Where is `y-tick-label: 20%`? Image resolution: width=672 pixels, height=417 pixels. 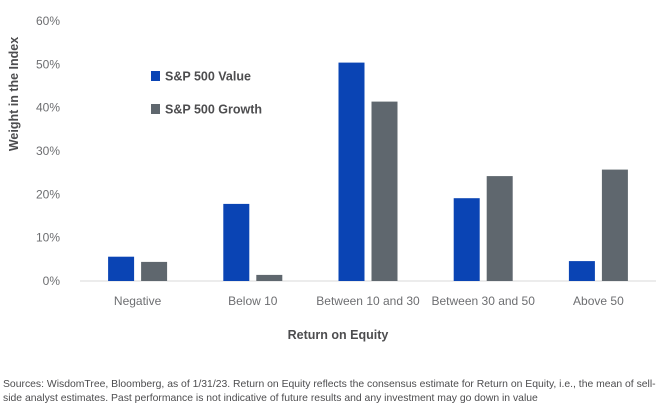 y-tick-label: 20% is located at coordinates (48, 194).